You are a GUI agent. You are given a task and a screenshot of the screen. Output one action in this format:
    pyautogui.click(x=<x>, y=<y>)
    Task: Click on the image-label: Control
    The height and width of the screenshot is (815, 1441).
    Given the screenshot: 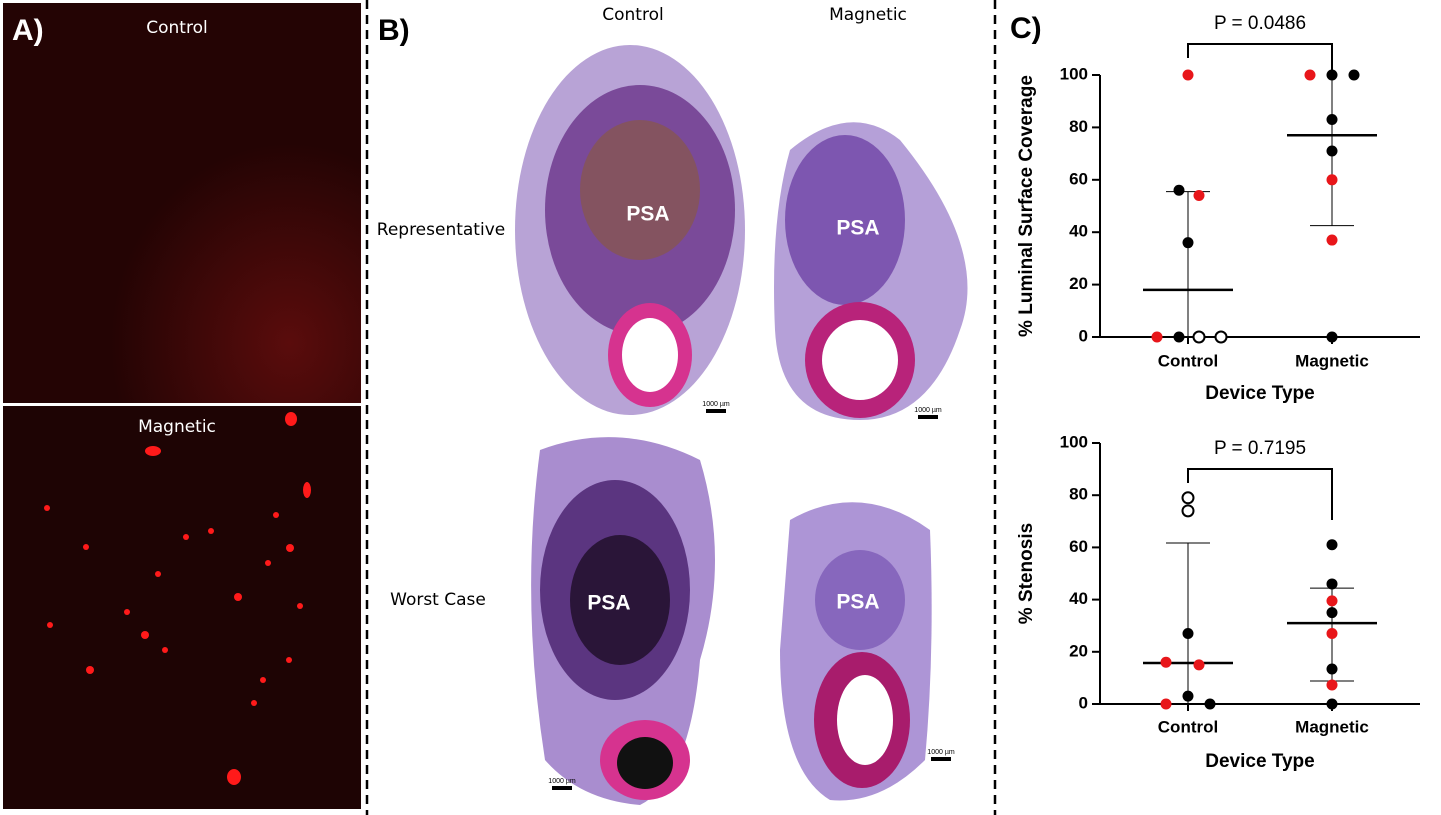 What is the action you would take?
    pyautogui.click(x=176, y=28)
    